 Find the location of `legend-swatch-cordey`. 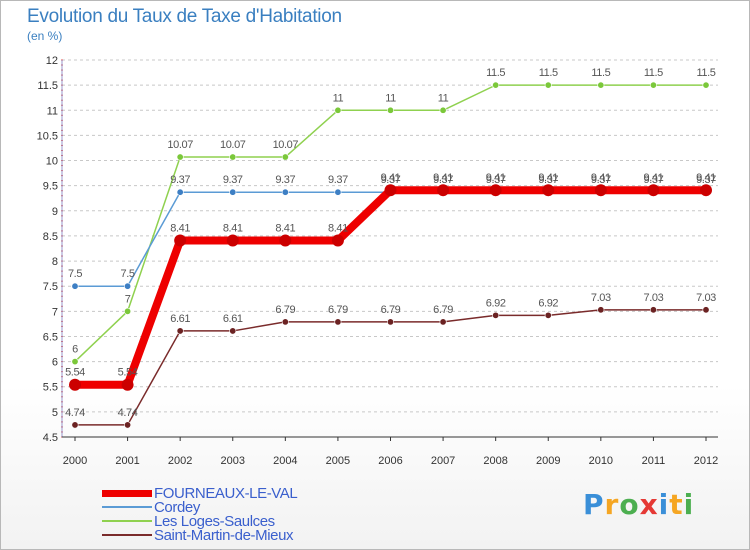

legend-swatch-cordey is located at coordinates (127, 507).